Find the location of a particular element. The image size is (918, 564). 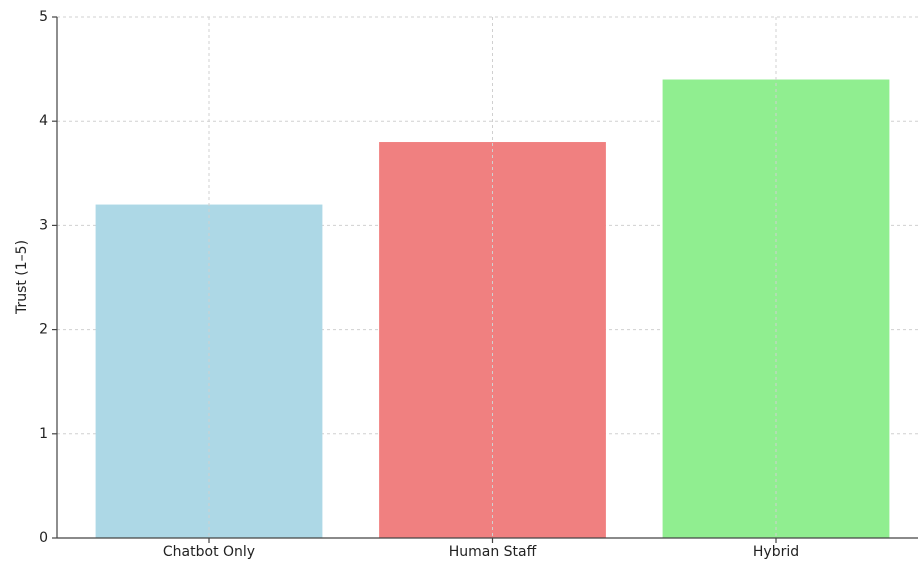

x-tick-label: Hybrid is located at coordinates (776, 552).